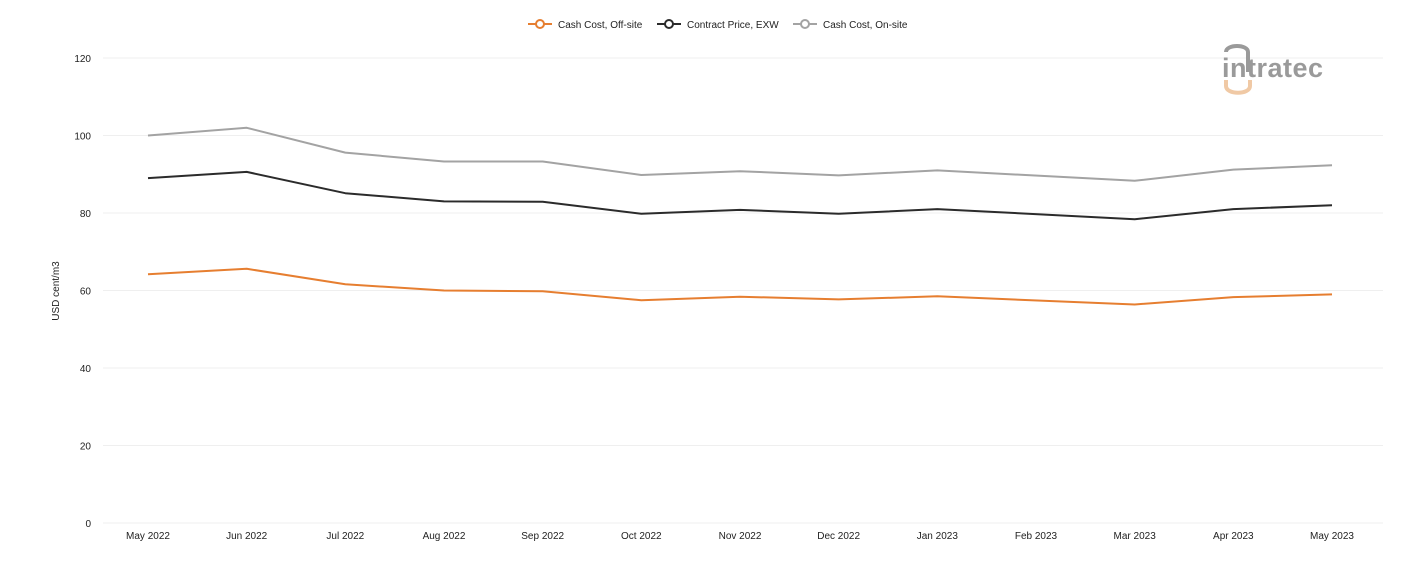 Image resolution: width=1401 pixels, height=561 pixels. What do you see at coordinates (1237, 58) in the screenshot?
I see `logo-mark-icon` at bounding box center [1237, 58].